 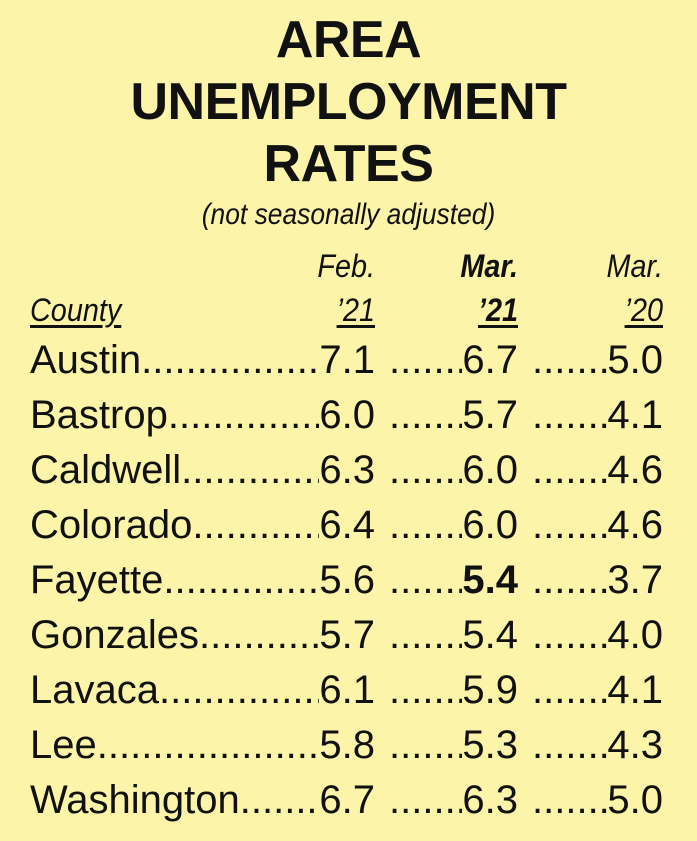 I want to click on cell-group: Gonzales 5.7, so click(x=202, y=635).